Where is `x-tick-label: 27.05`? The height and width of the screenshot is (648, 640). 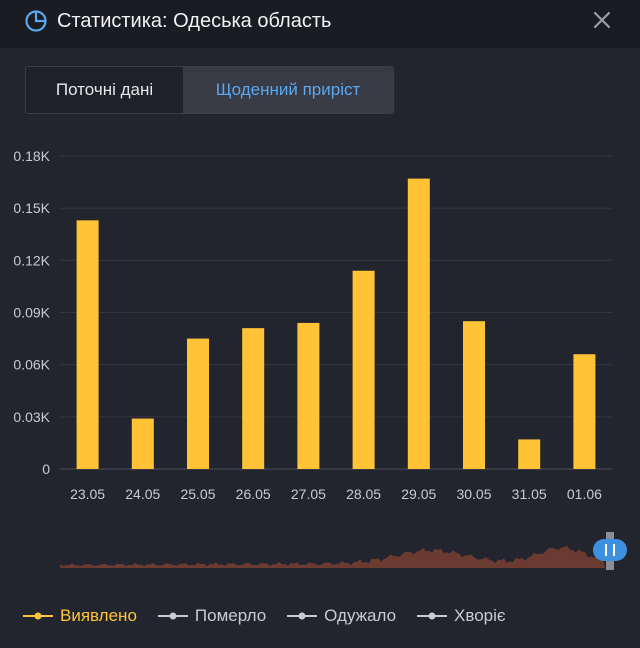 x-tick-label: 27.05 is located at coordinates (308, 494).